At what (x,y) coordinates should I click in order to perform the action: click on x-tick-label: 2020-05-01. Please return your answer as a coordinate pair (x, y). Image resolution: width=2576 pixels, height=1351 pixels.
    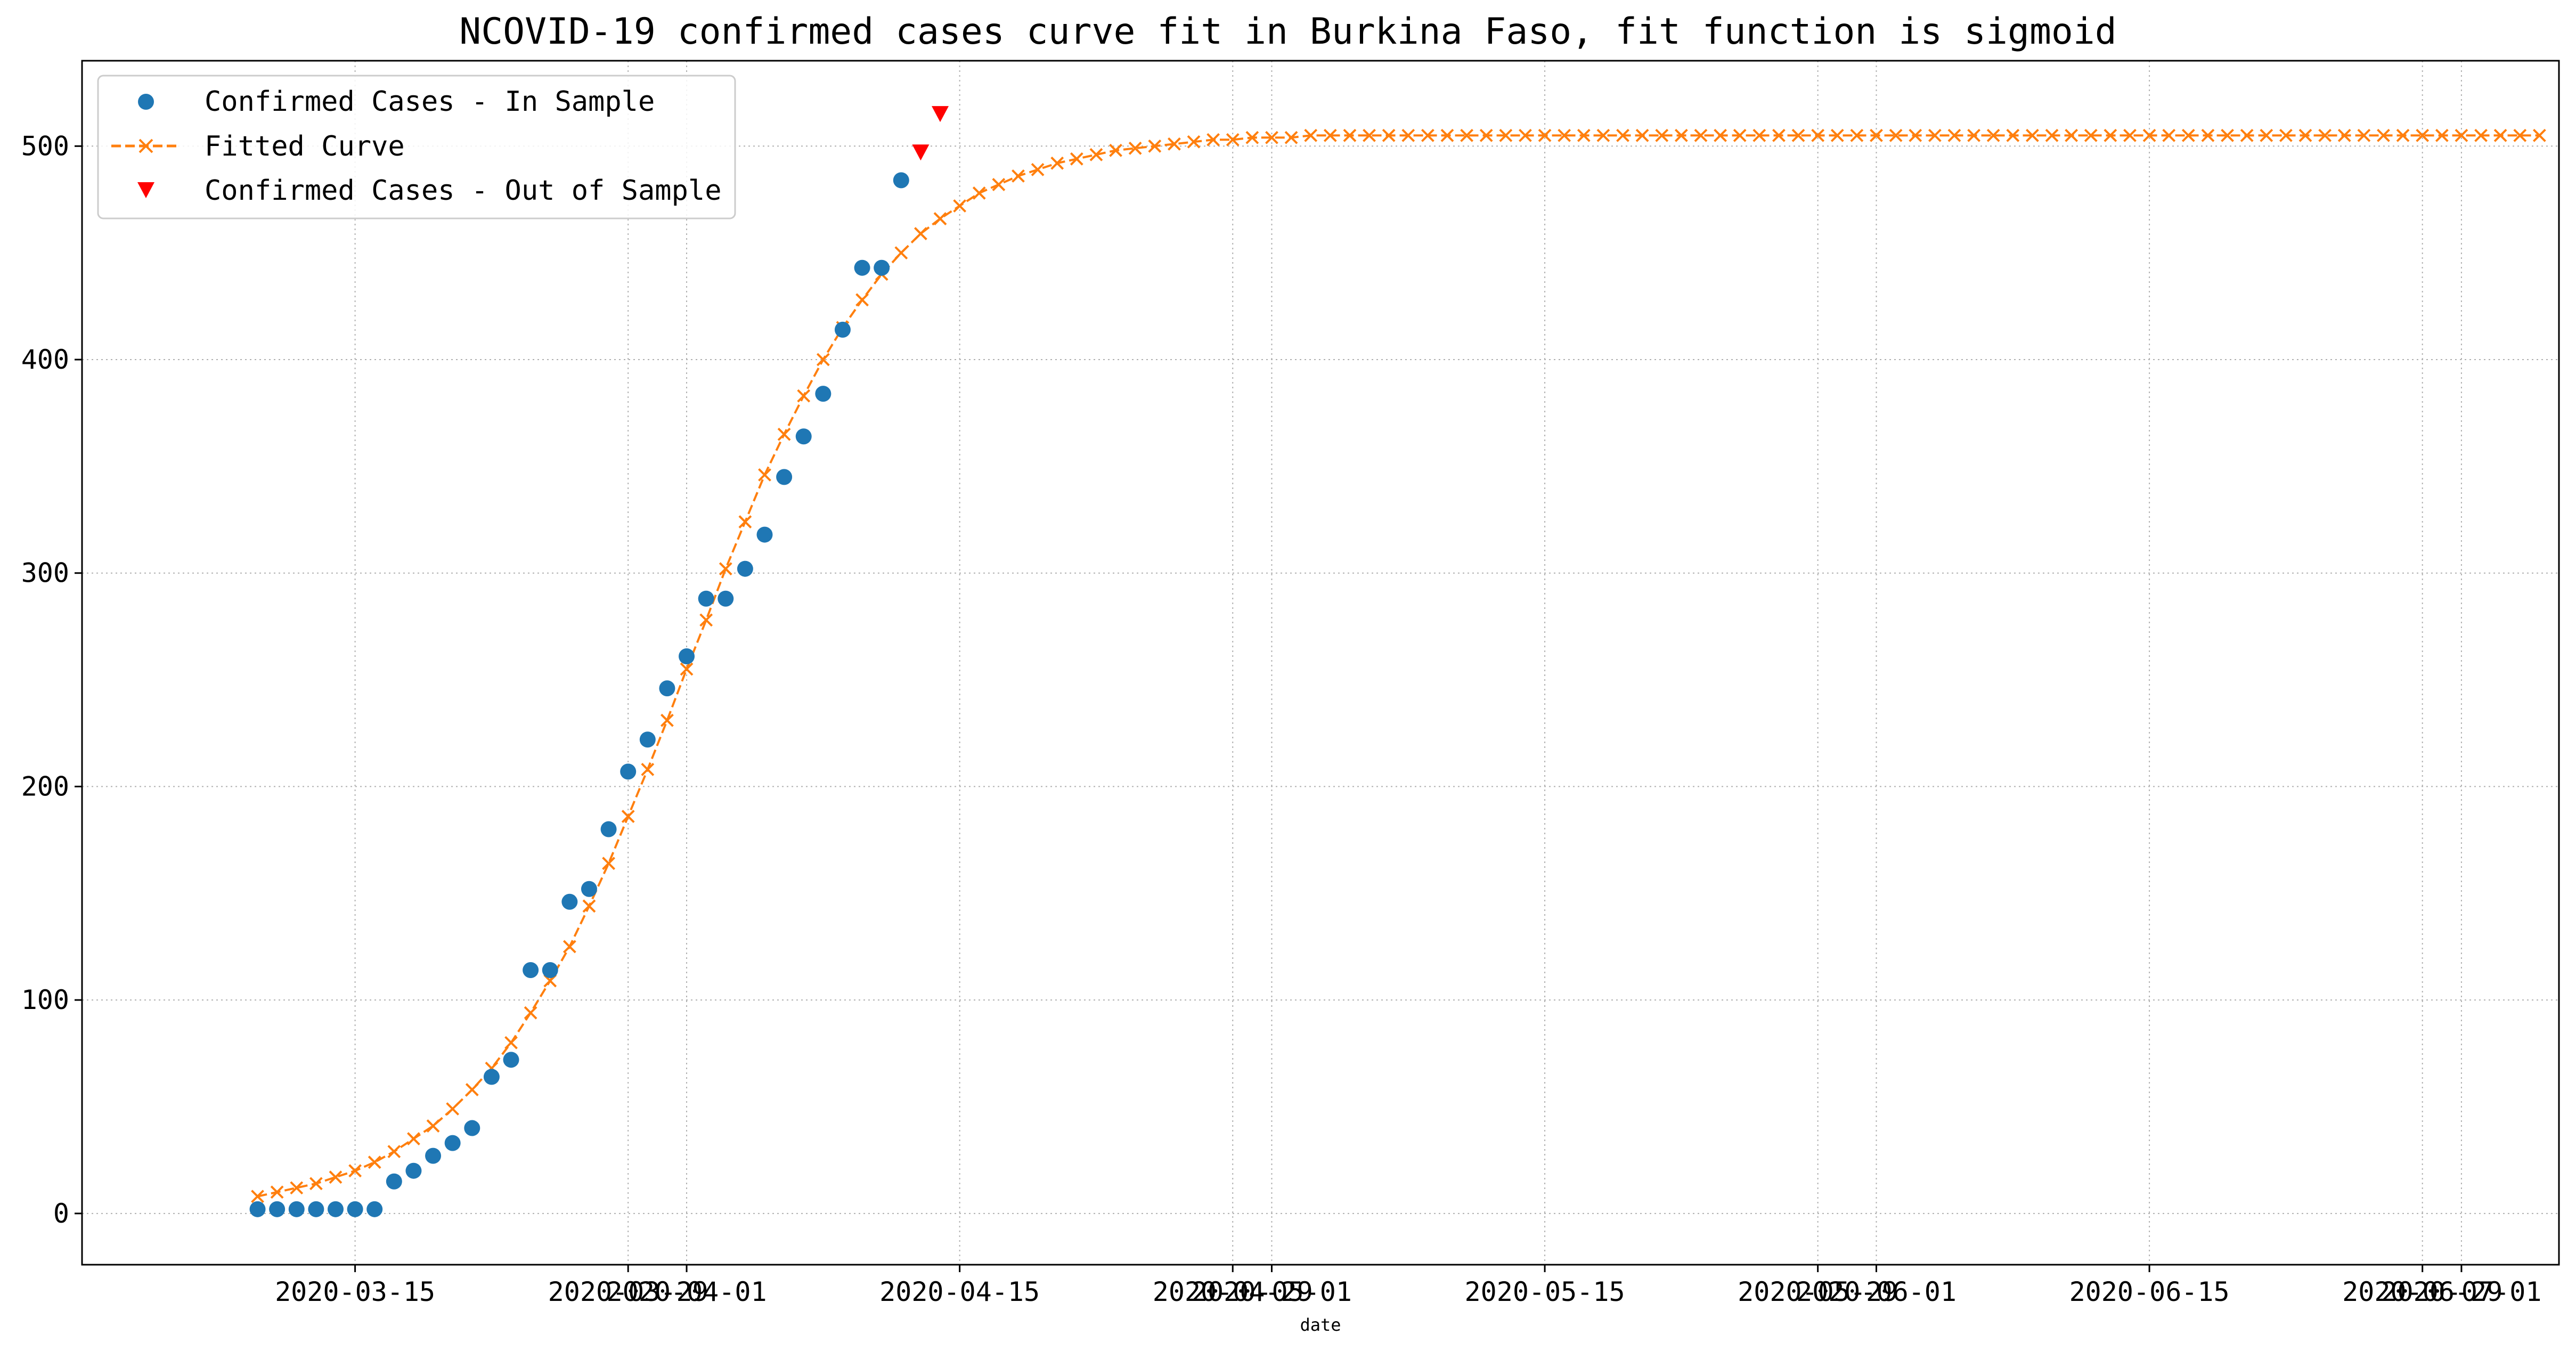
    Looking at the image, I should click on (1272, 1291).